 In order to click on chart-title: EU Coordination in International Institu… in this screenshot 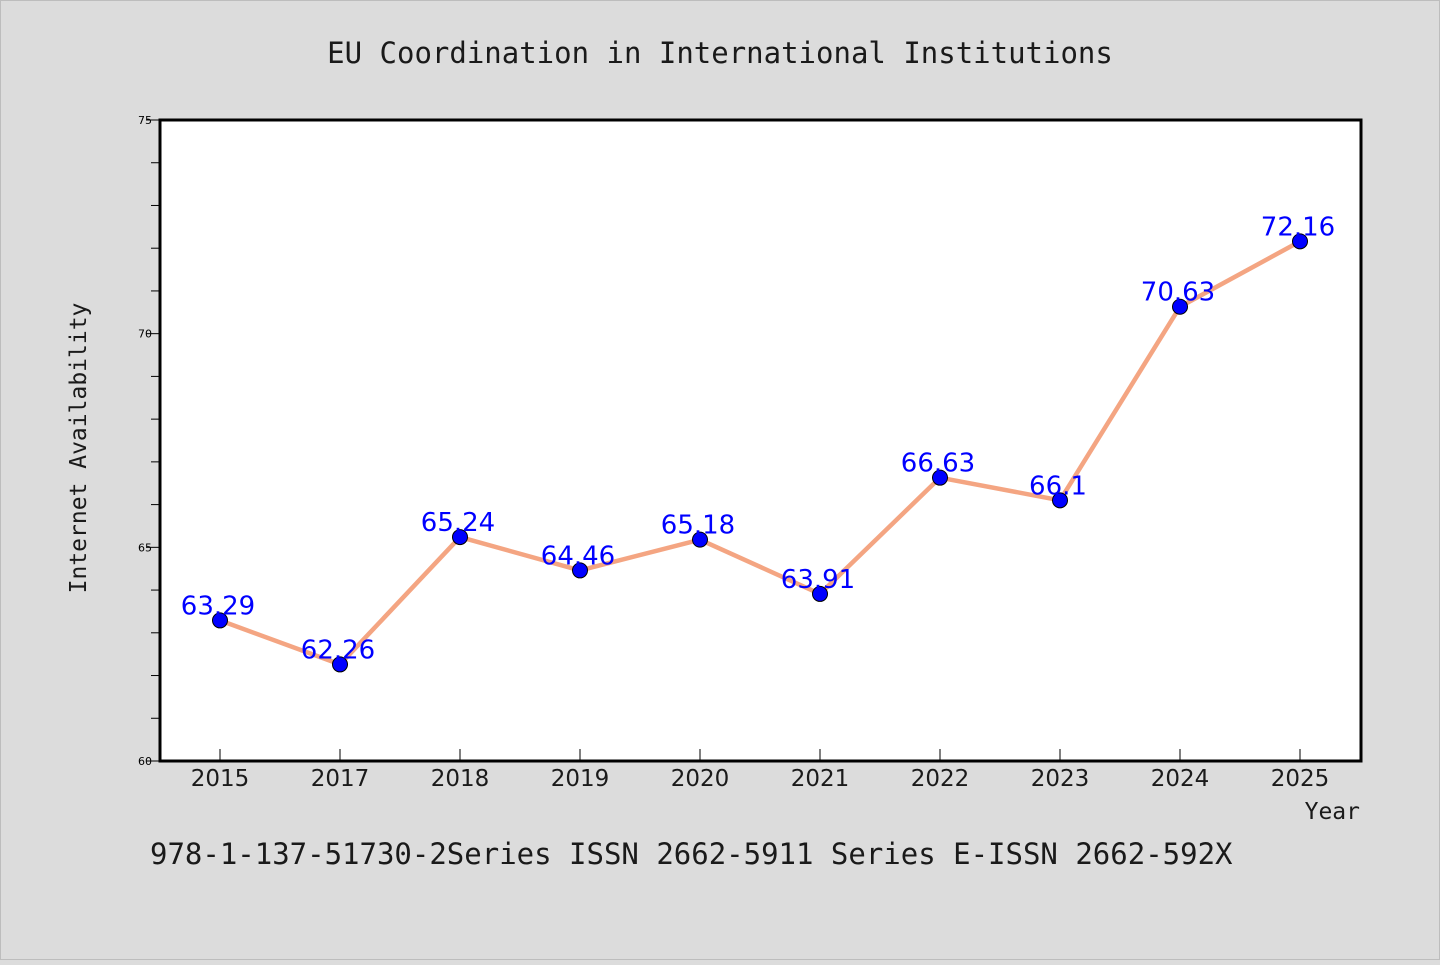, I will do `click(720, 53)`.